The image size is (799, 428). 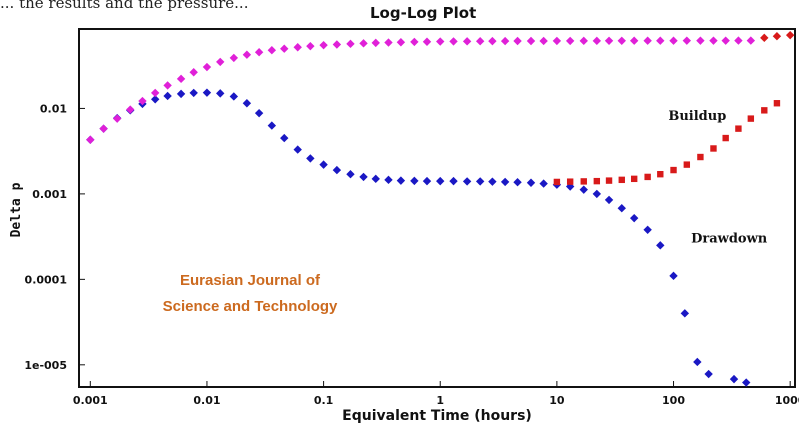 I want to click on x-axis-ticks: 0.001 0.01 0.1 1 10 100 1000, so click(x=436, y=394).